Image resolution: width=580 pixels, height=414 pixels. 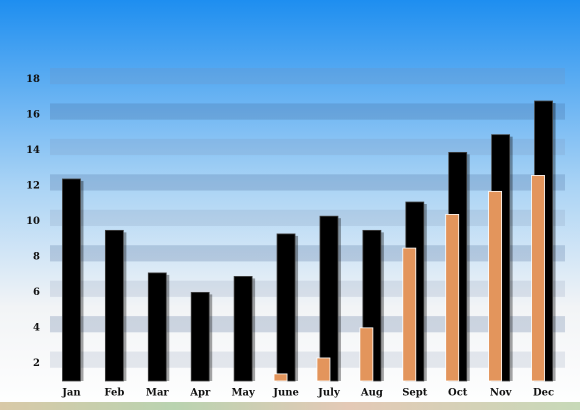 I want to click on banknote-strip, so click(x=290, y=406).